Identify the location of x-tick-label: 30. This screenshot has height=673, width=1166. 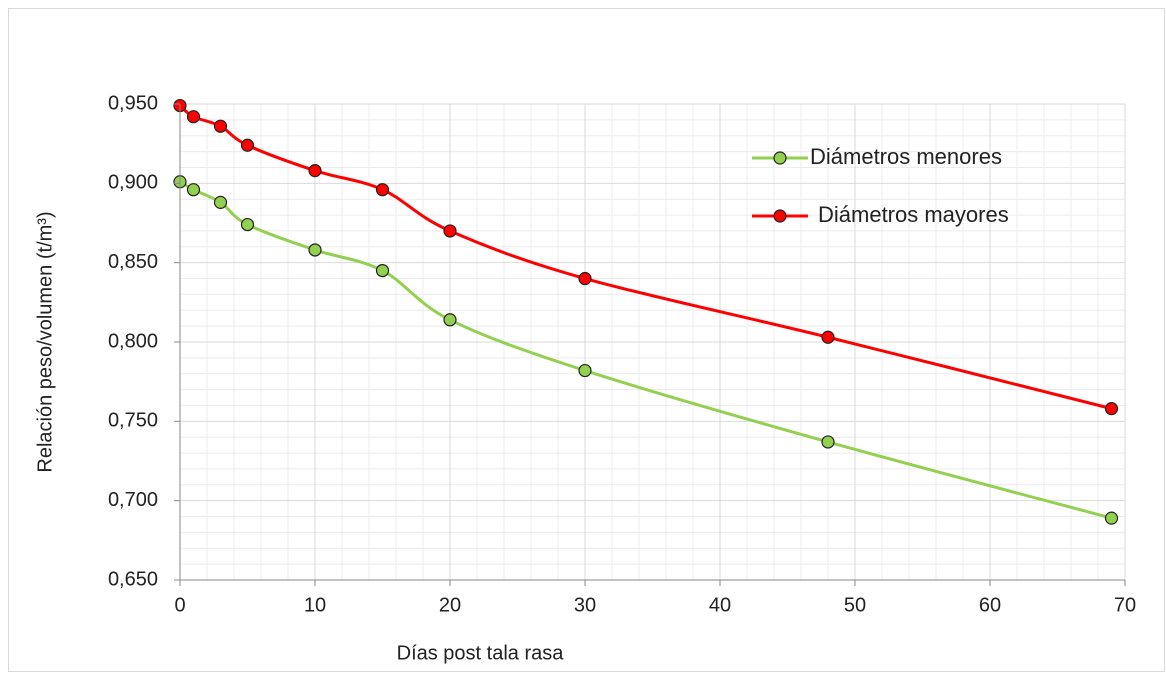
(585, 605).